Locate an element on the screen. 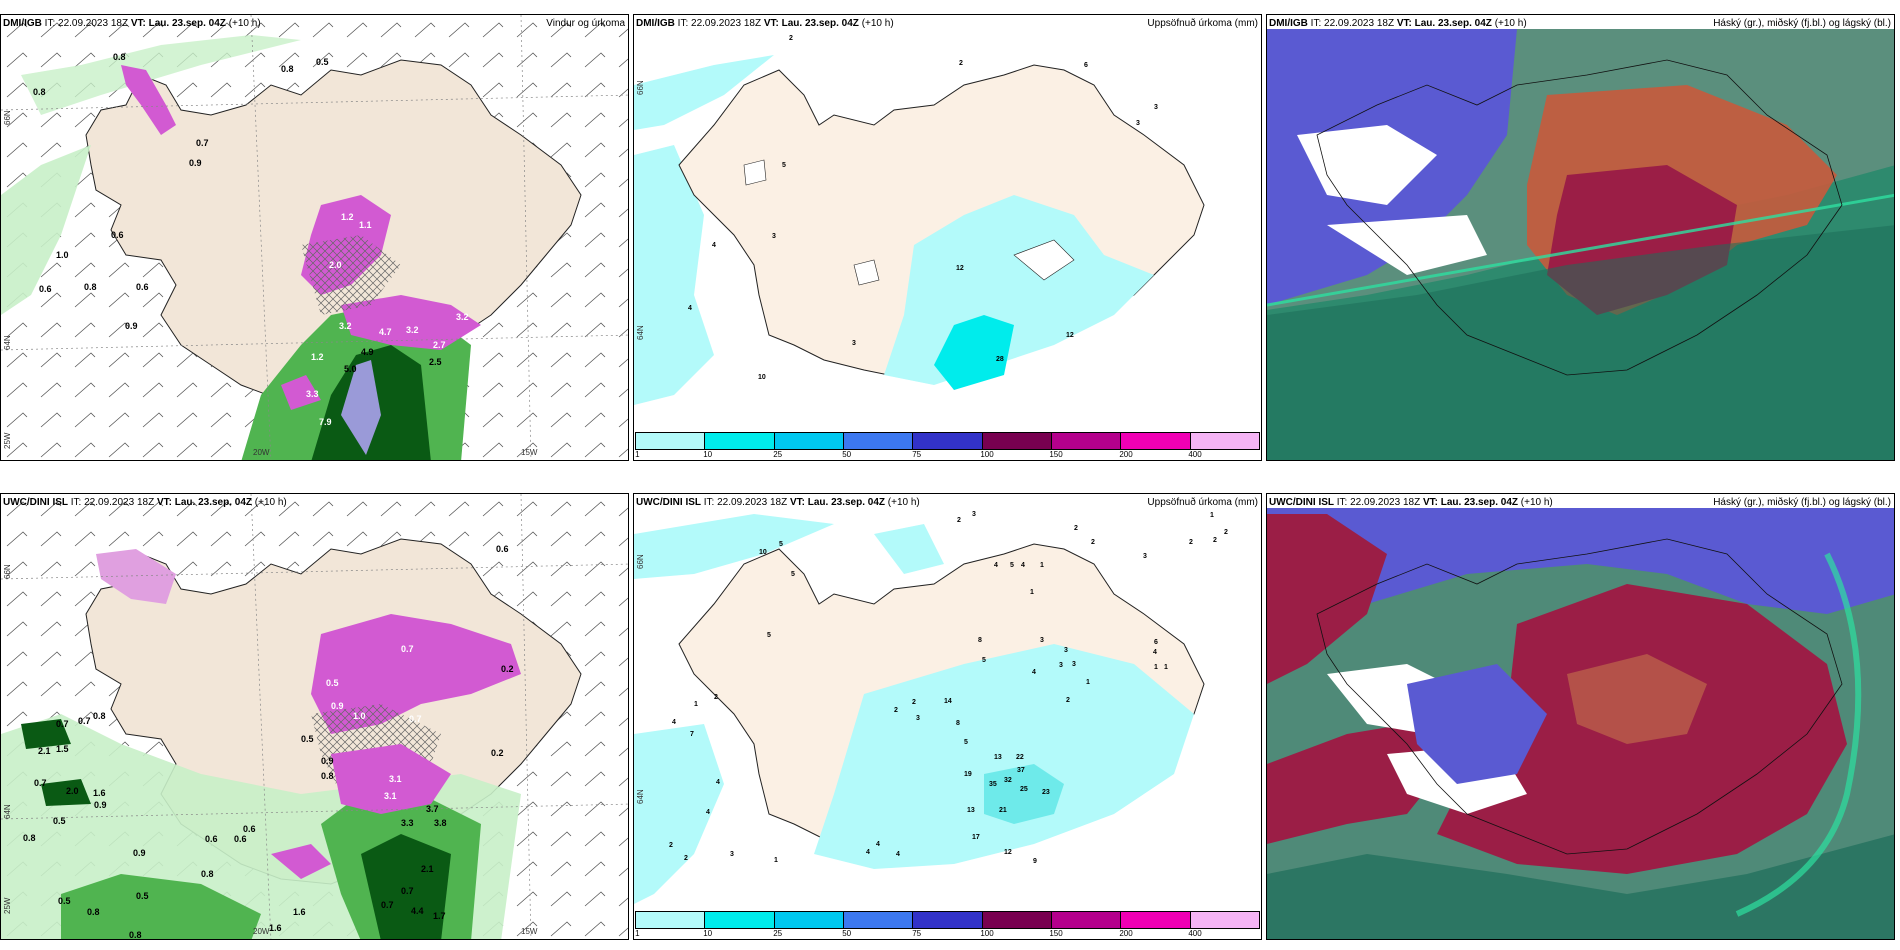  accum-value: 10 is located at coordinates (762, 377).